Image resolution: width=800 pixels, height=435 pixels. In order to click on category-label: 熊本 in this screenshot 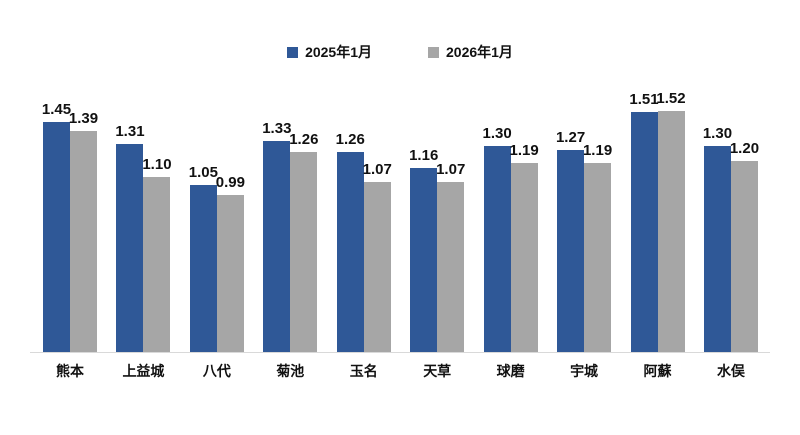, I will do `click(70, 371)`.